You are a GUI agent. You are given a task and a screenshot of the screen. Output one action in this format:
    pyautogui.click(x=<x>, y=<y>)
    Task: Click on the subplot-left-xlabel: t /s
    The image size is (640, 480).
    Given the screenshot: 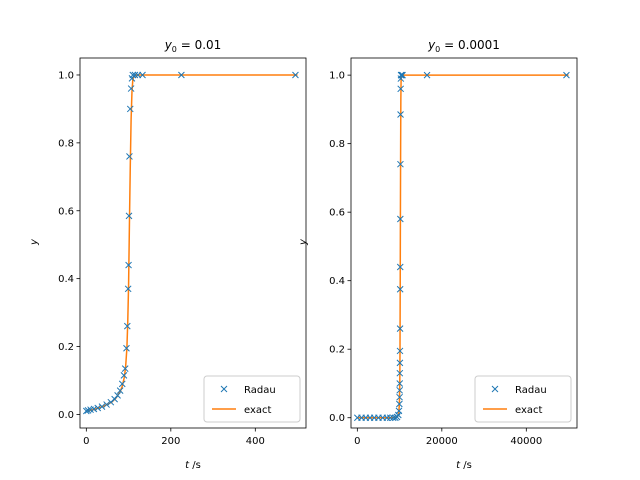 What is the action you would take?
    pyautogui.click(x=193, y=465)
    